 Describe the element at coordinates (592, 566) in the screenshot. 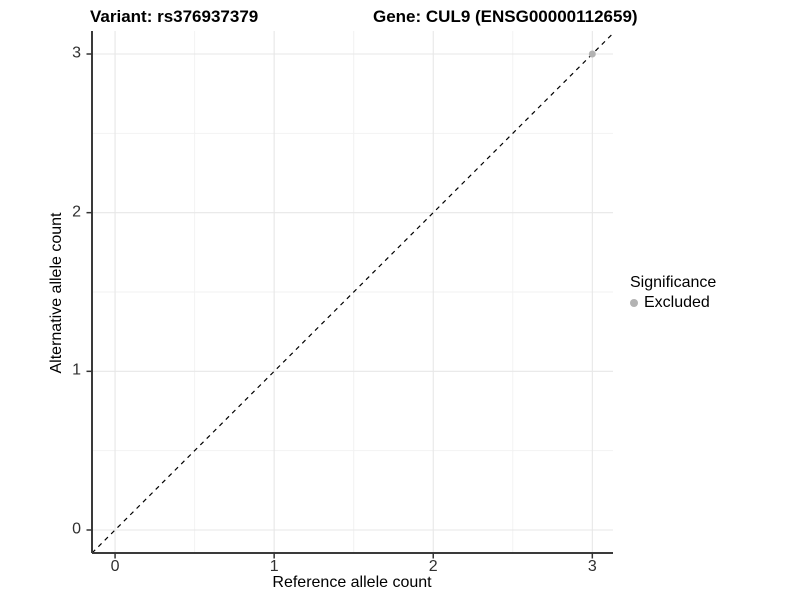

I see `x-tick-label: 3` at that location.